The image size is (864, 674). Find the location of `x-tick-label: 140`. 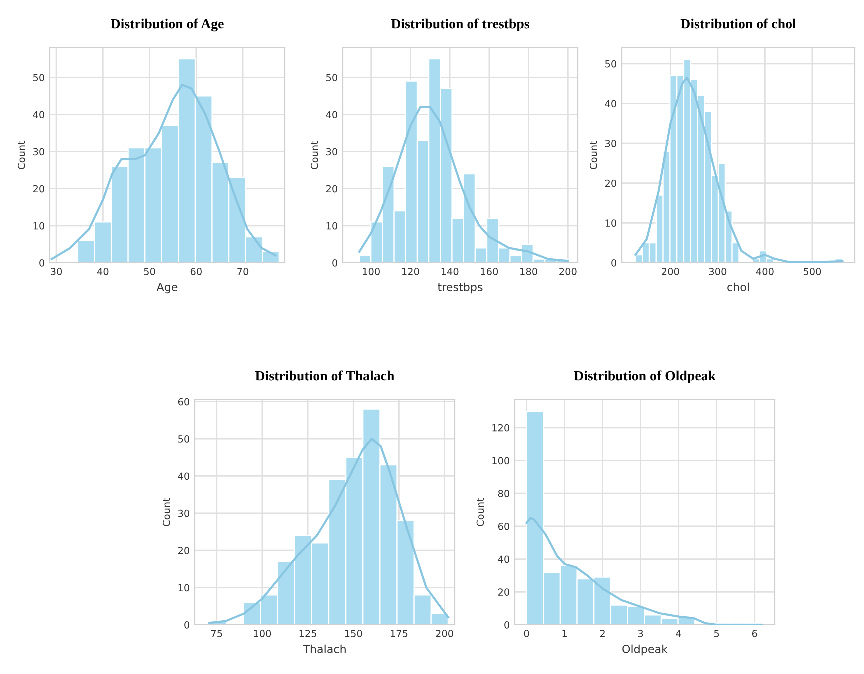

x-tick-label: 140 is located at coordinates (450, 272).